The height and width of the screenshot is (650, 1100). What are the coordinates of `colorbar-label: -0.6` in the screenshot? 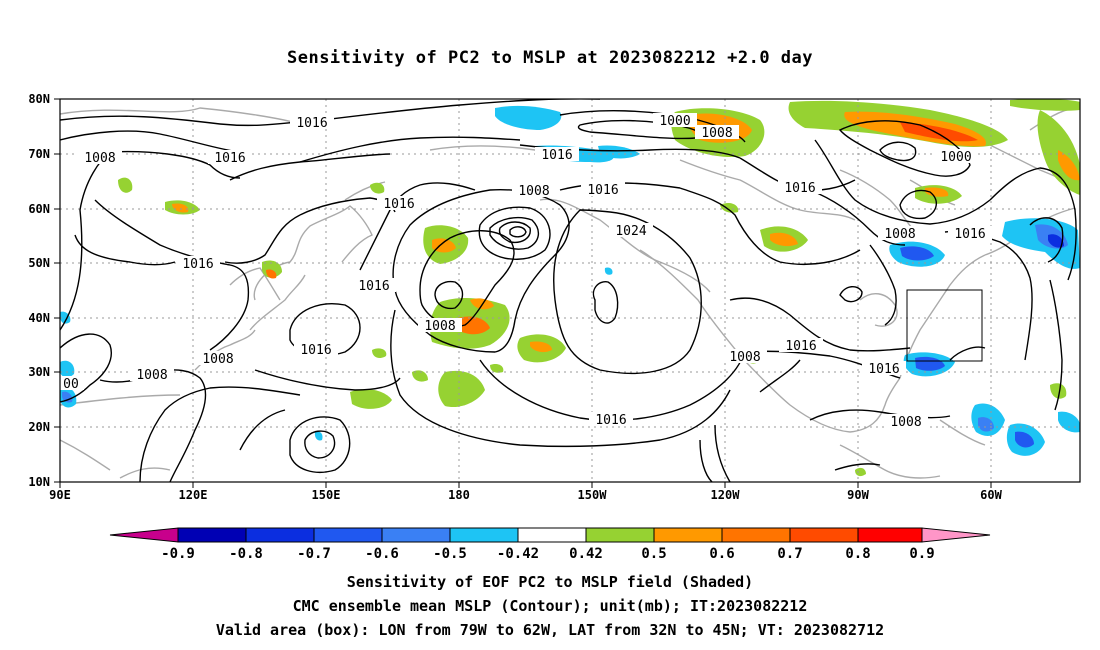 It's located at (382, 554).